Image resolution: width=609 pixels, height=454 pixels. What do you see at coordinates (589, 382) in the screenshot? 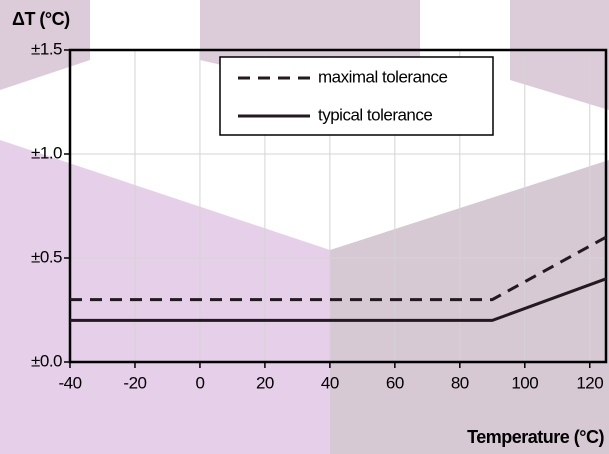
I see `x-tick-label: 120` at bounding box center [589, 382].